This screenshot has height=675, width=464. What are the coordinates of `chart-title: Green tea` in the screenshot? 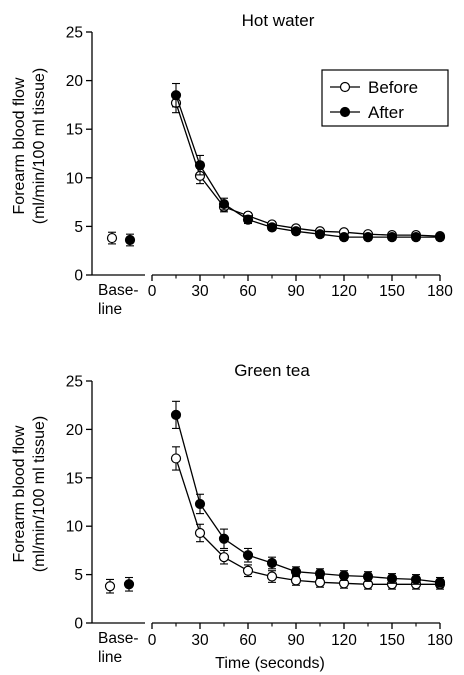 It's located at (272, 370).